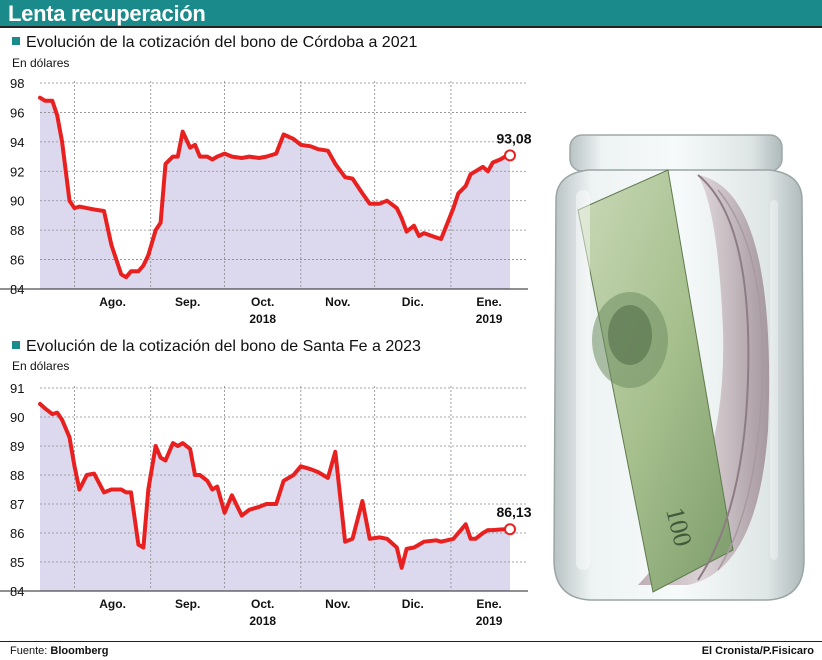  What do you see at coordinates (17, 83) in the screenshot?
I see `chart1-y-tick-label: 98` at bounding box center [17, 83].